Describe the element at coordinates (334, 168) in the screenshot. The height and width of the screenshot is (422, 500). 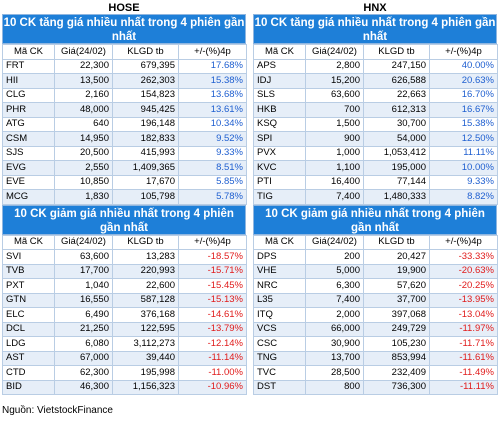
I see `price-cell: 1,100` at that location.